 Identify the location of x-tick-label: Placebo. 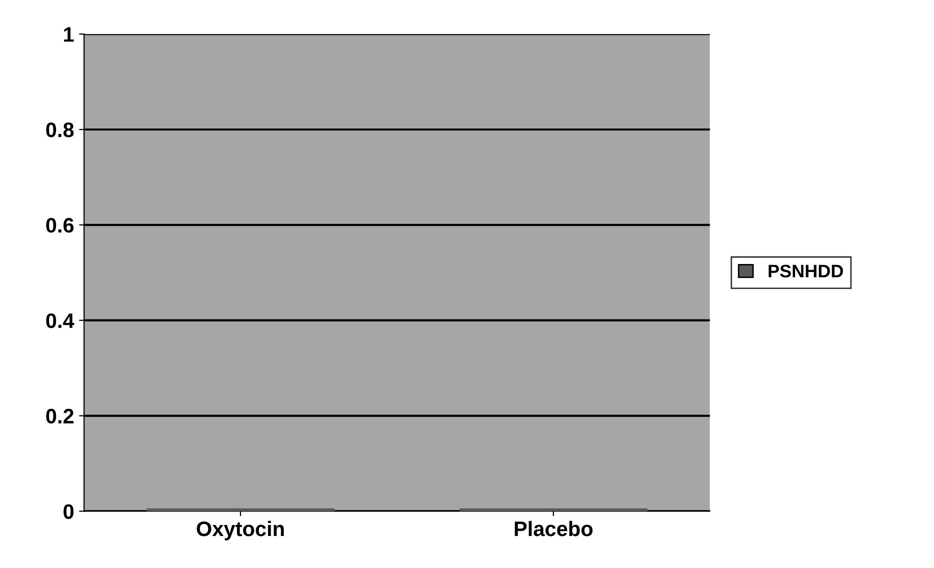
(553, 528).